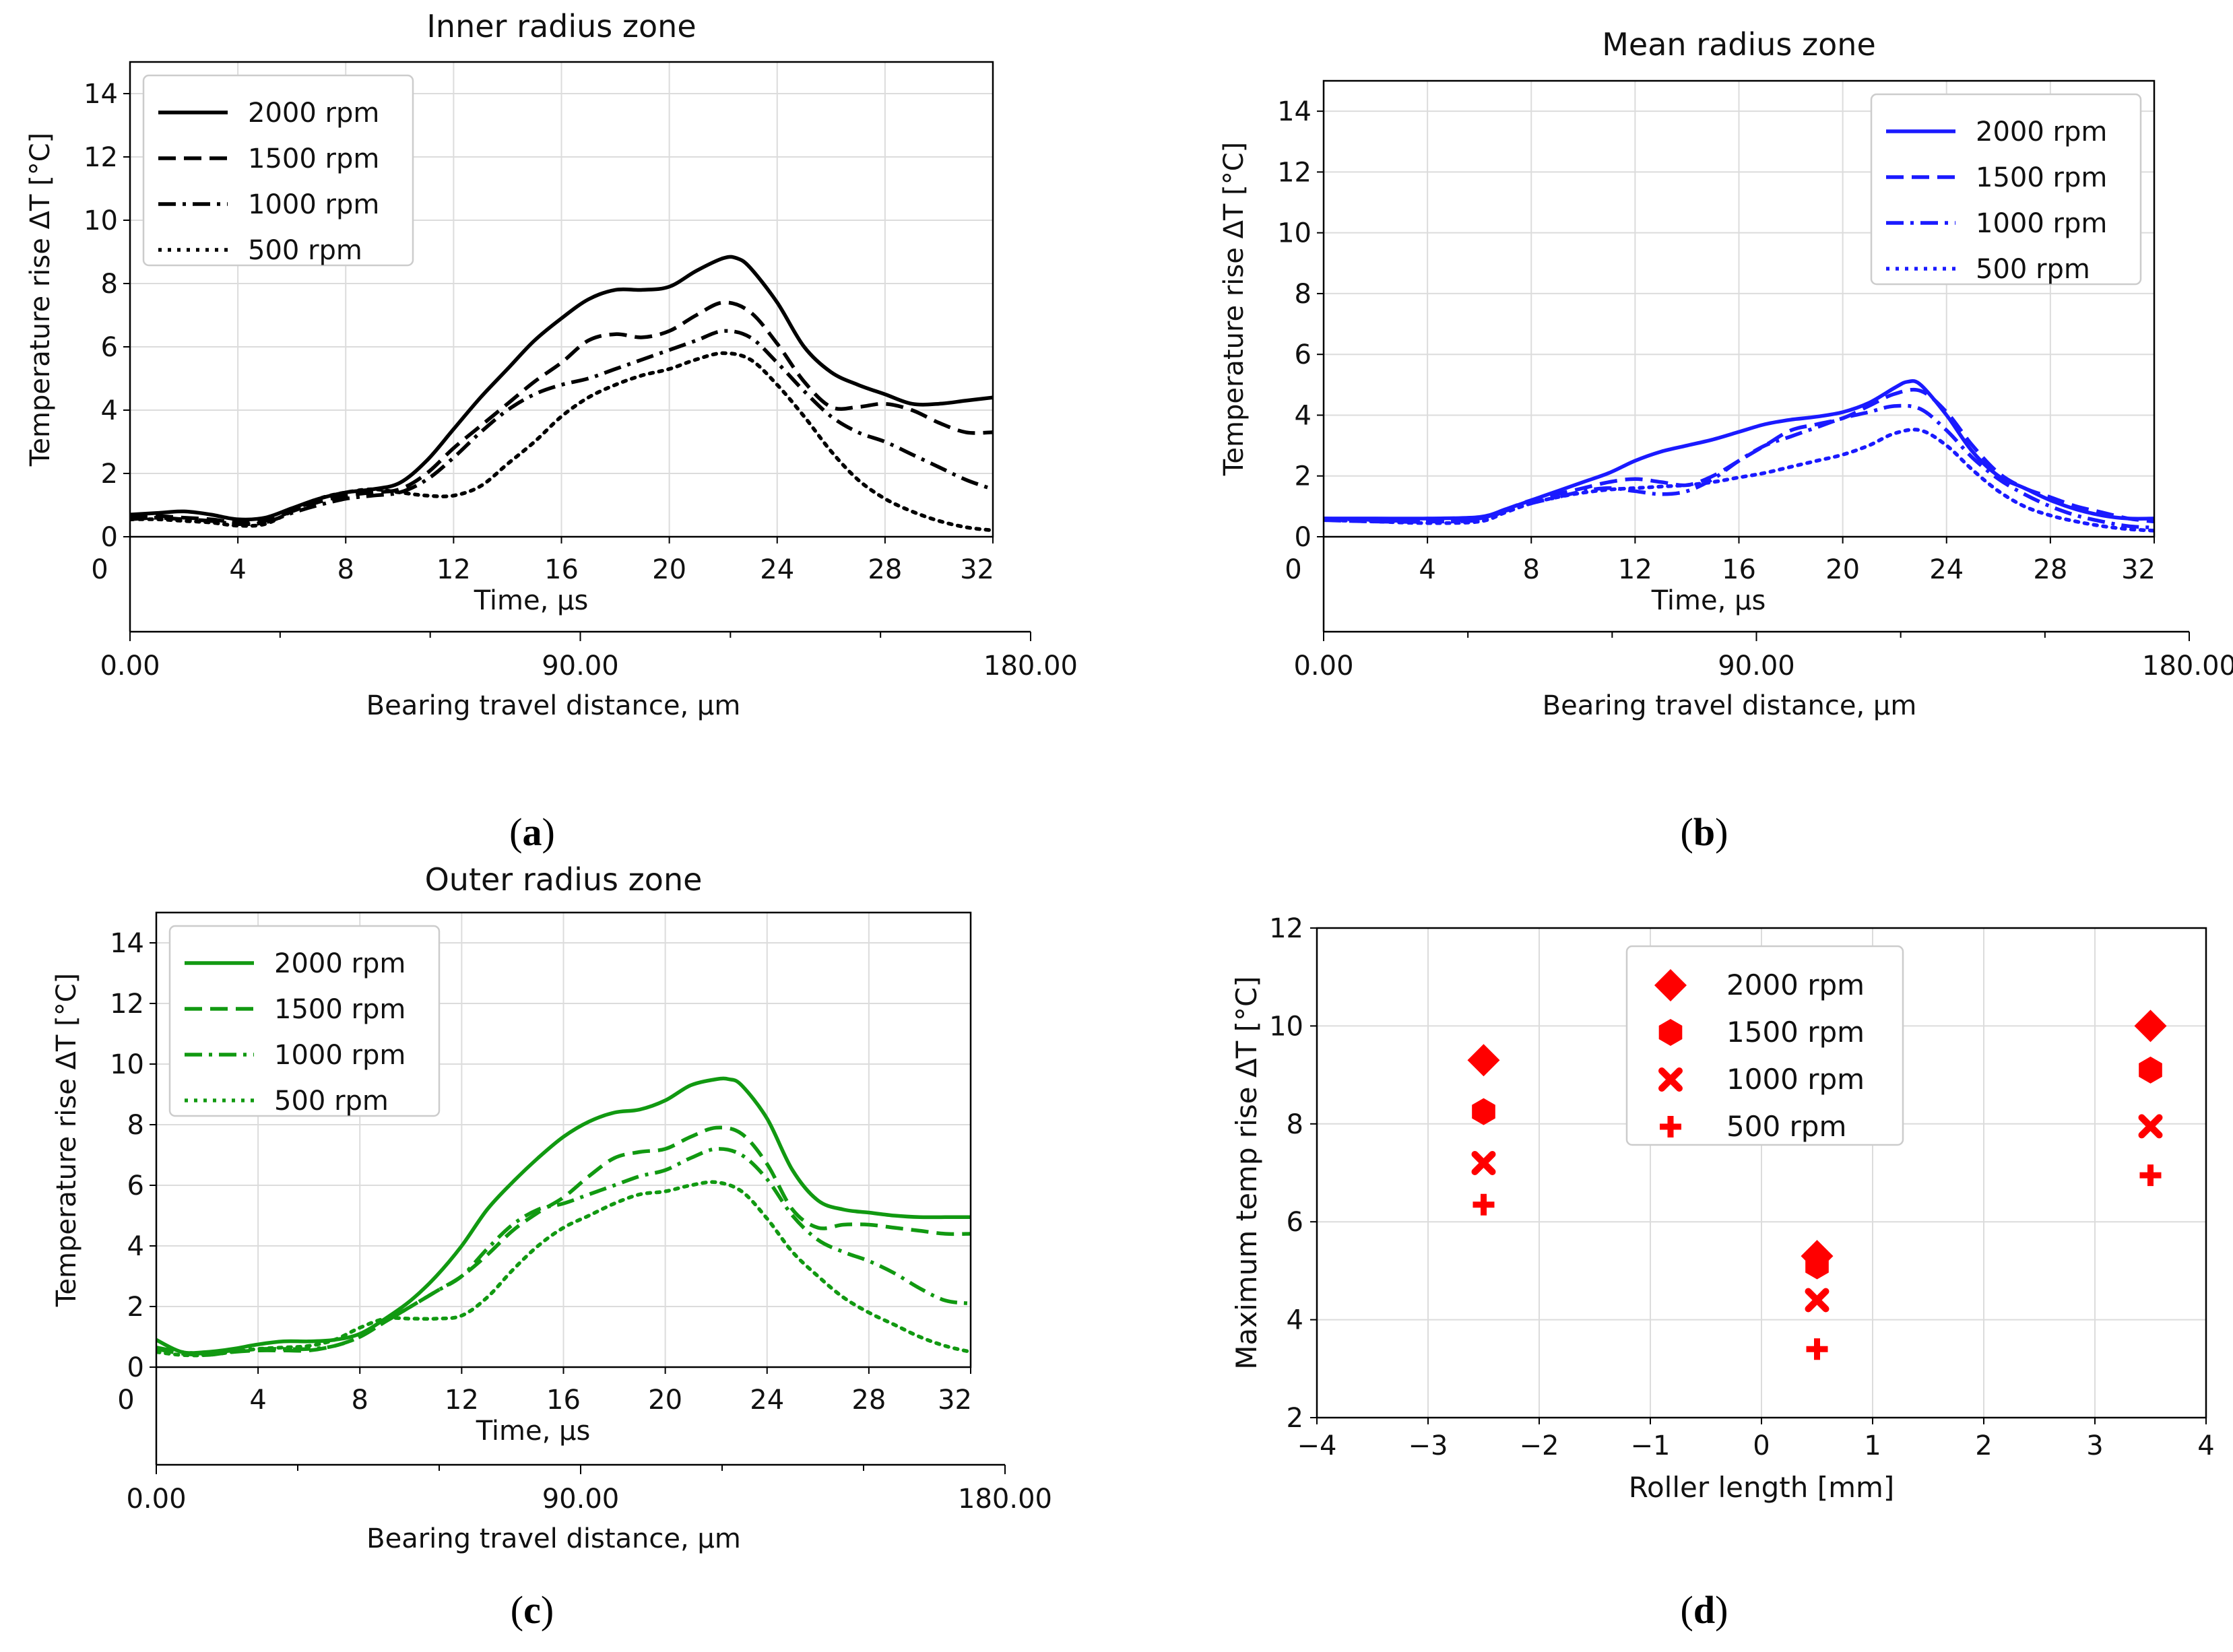 Image resolution: width=2233 pixels, height=1652 pixels. Describe the element at coordinates (1531, 569) in the screenshot. I see `x-tick-label: 8` at that location.